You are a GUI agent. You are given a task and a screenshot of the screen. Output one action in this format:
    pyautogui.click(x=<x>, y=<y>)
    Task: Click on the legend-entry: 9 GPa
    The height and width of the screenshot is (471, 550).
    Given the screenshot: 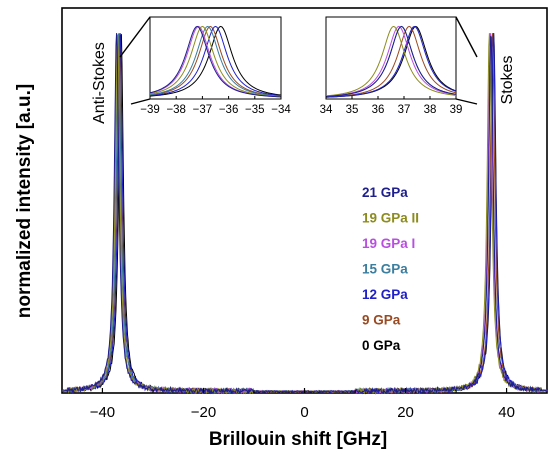 What is the action you would take?
    pyautogui.click(x=381, y=320)
    